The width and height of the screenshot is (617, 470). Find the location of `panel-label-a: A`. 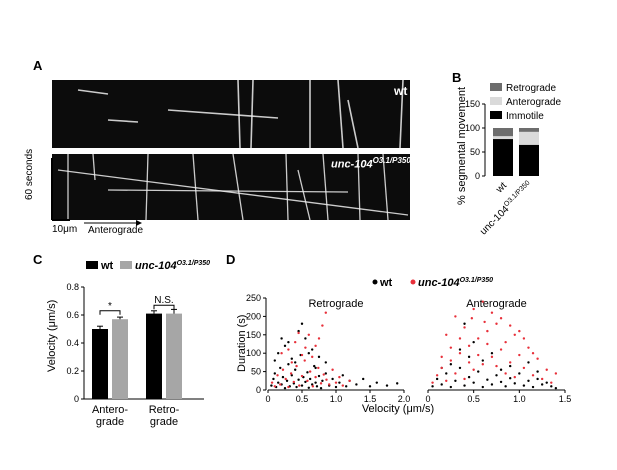

panel-label-a: A is located at coordinates (38, 65).